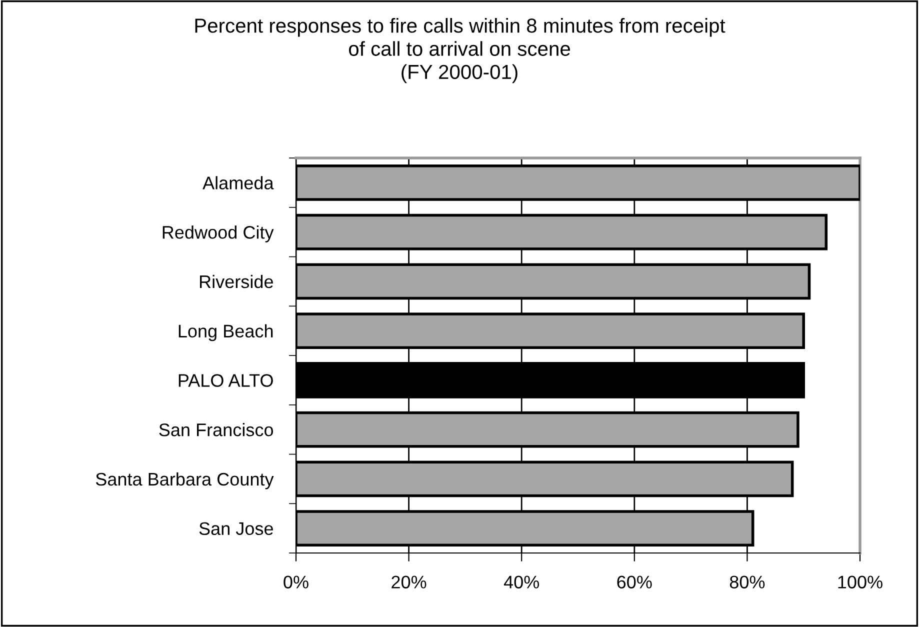  What do you see at coordinates (236, 281) in the screenshot?
I see `y-tick-label: Riverside` at bounding box center [236, 281].